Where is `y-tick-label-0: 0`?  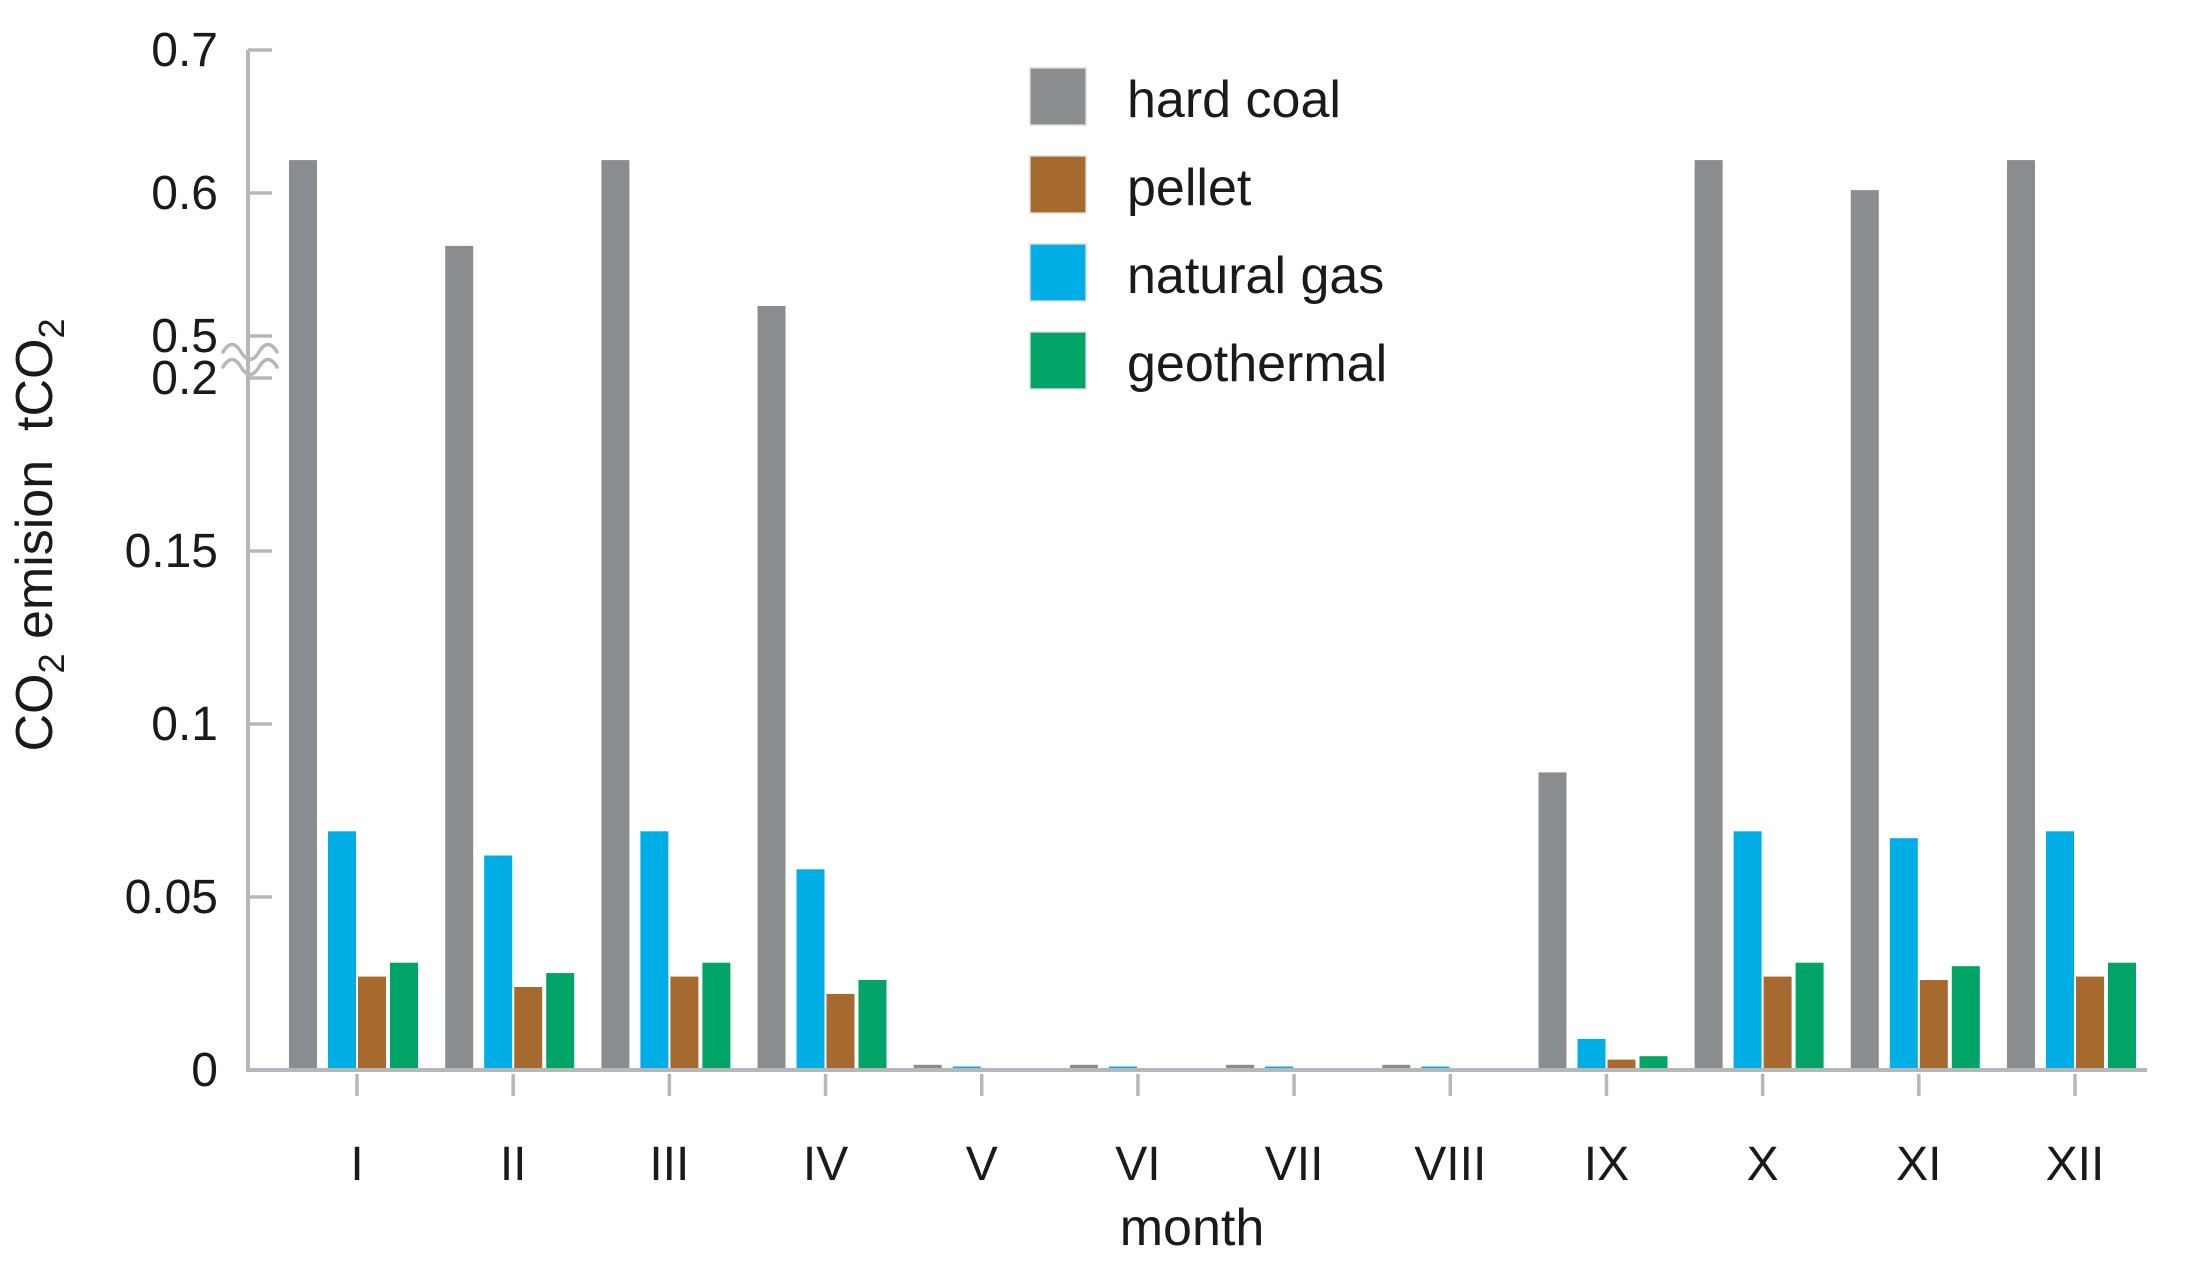
y-tick-label-0: 0 is located at coordinates (204, 1070).